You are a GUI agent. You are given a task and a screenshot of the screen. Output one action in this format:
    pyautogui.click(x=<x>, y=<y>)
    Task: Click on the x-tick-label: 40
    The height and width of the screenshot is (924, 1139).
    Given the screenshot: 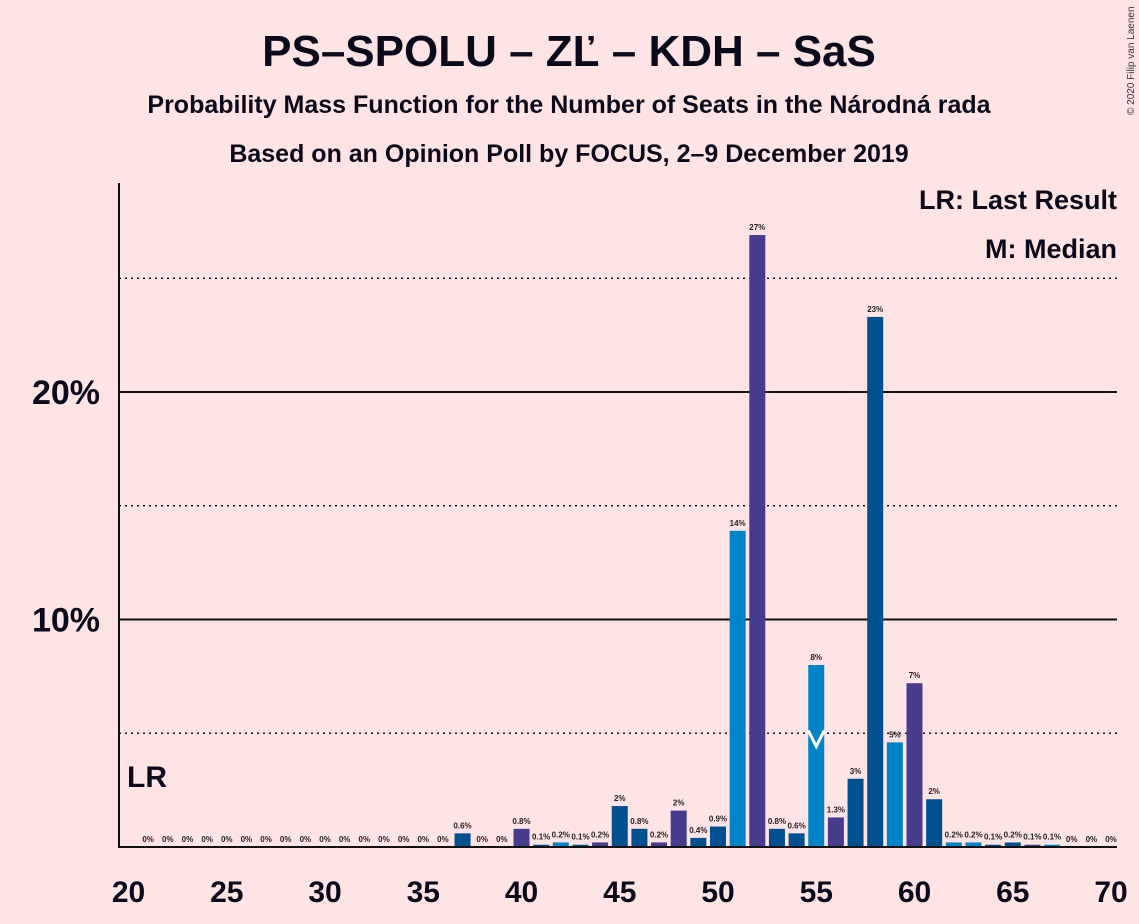 What is the action you would take?
    pyautogui.click(x=521, y=892)
    